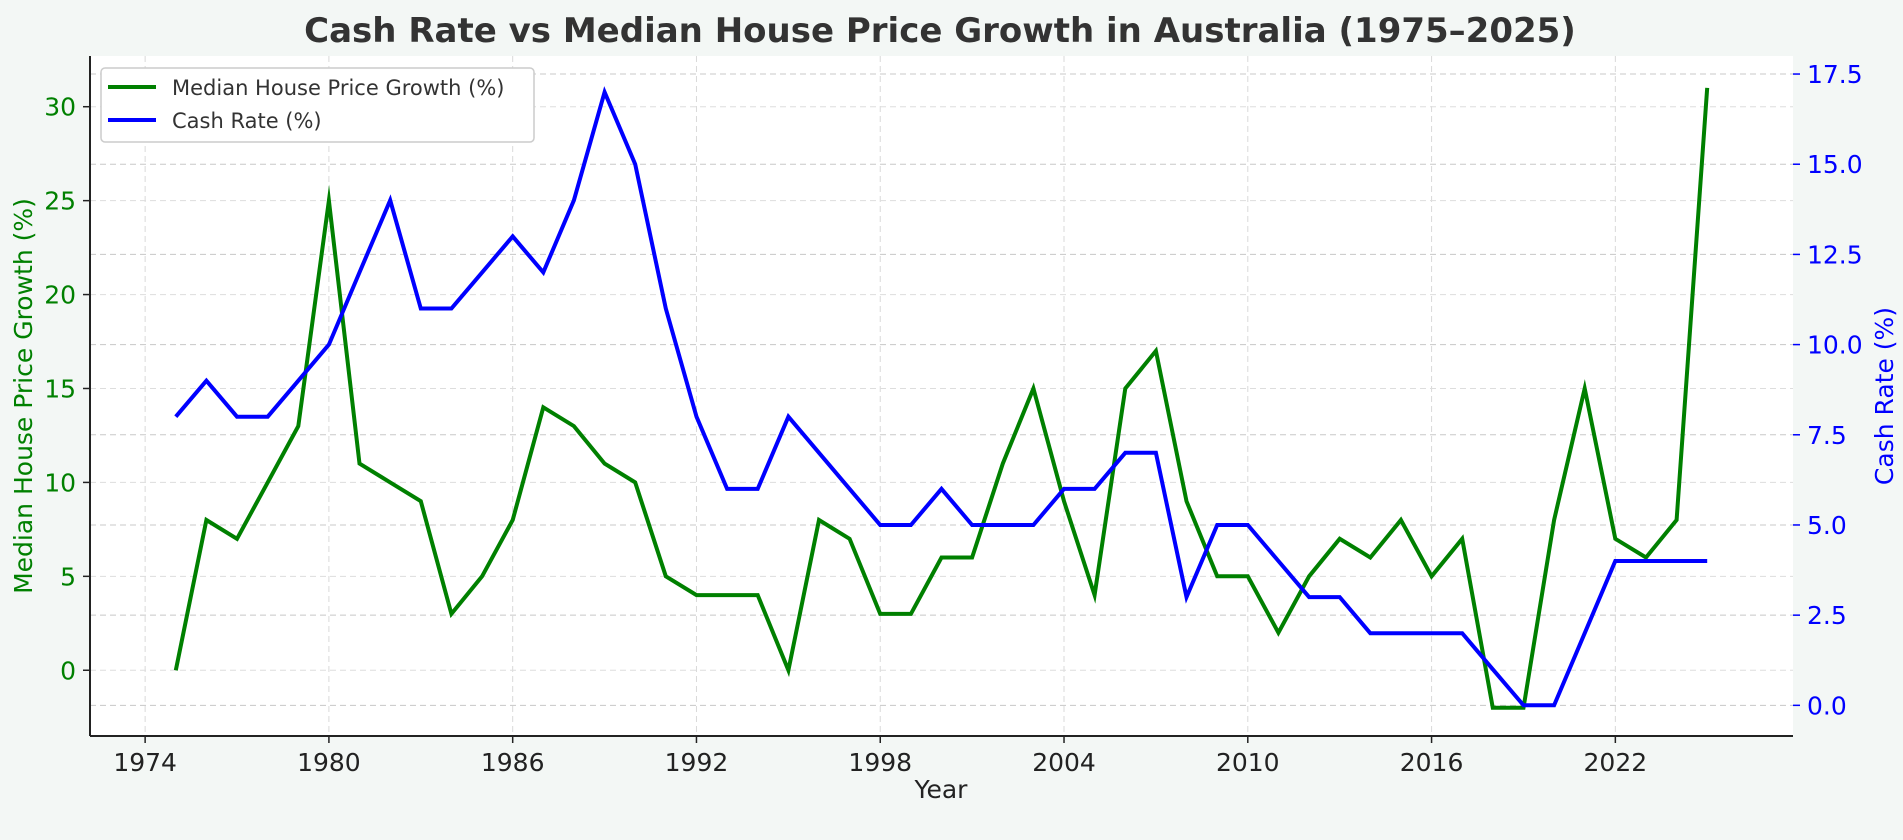 This screenshot has width=1903, height=840. Describe the element at coordinates (941, 789) in the screenshot. I see `x-axis-label: Year` at that location.